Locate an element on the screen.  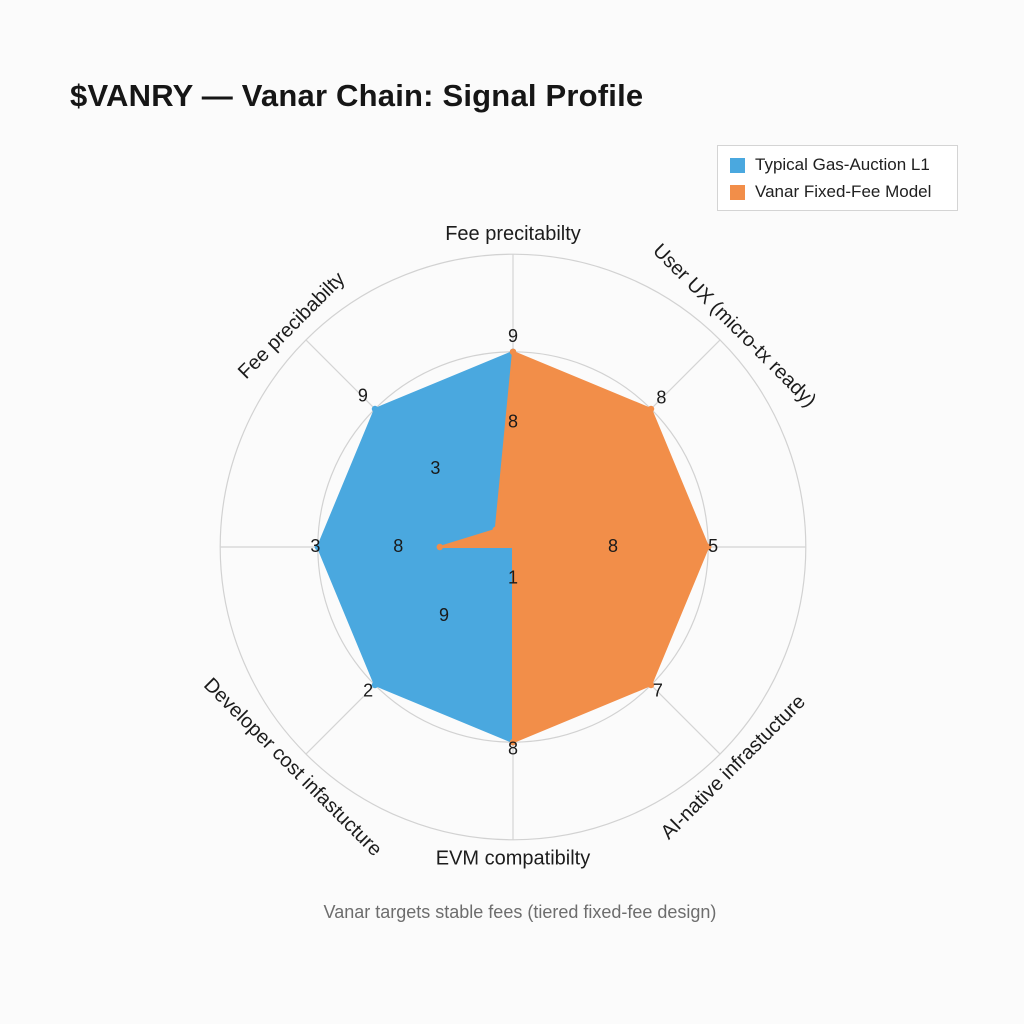
legend-swatch-fixed-fee is located at coordinates (737, 192).